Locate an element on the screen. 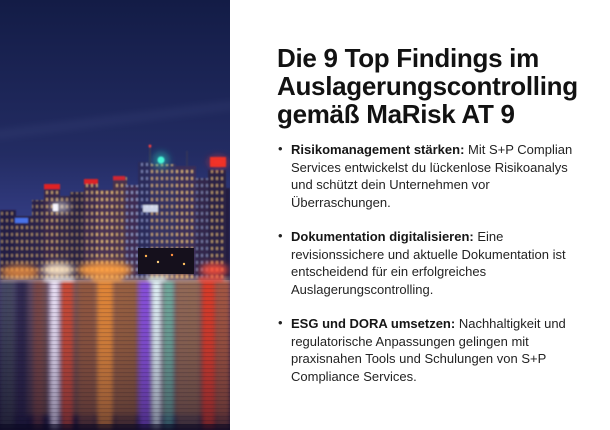 The image size is (610, 430). title-line: Auslagerungscontrolling is located at coordinates (427, 86).